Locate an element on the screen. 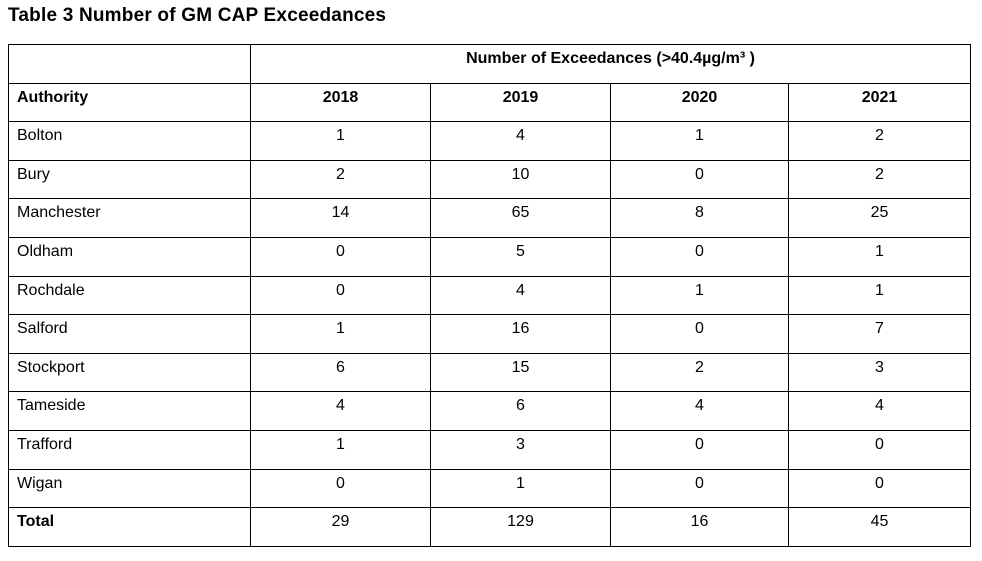 The image size is (982, 561). total-label: Total is located at coordinates (129, 527).